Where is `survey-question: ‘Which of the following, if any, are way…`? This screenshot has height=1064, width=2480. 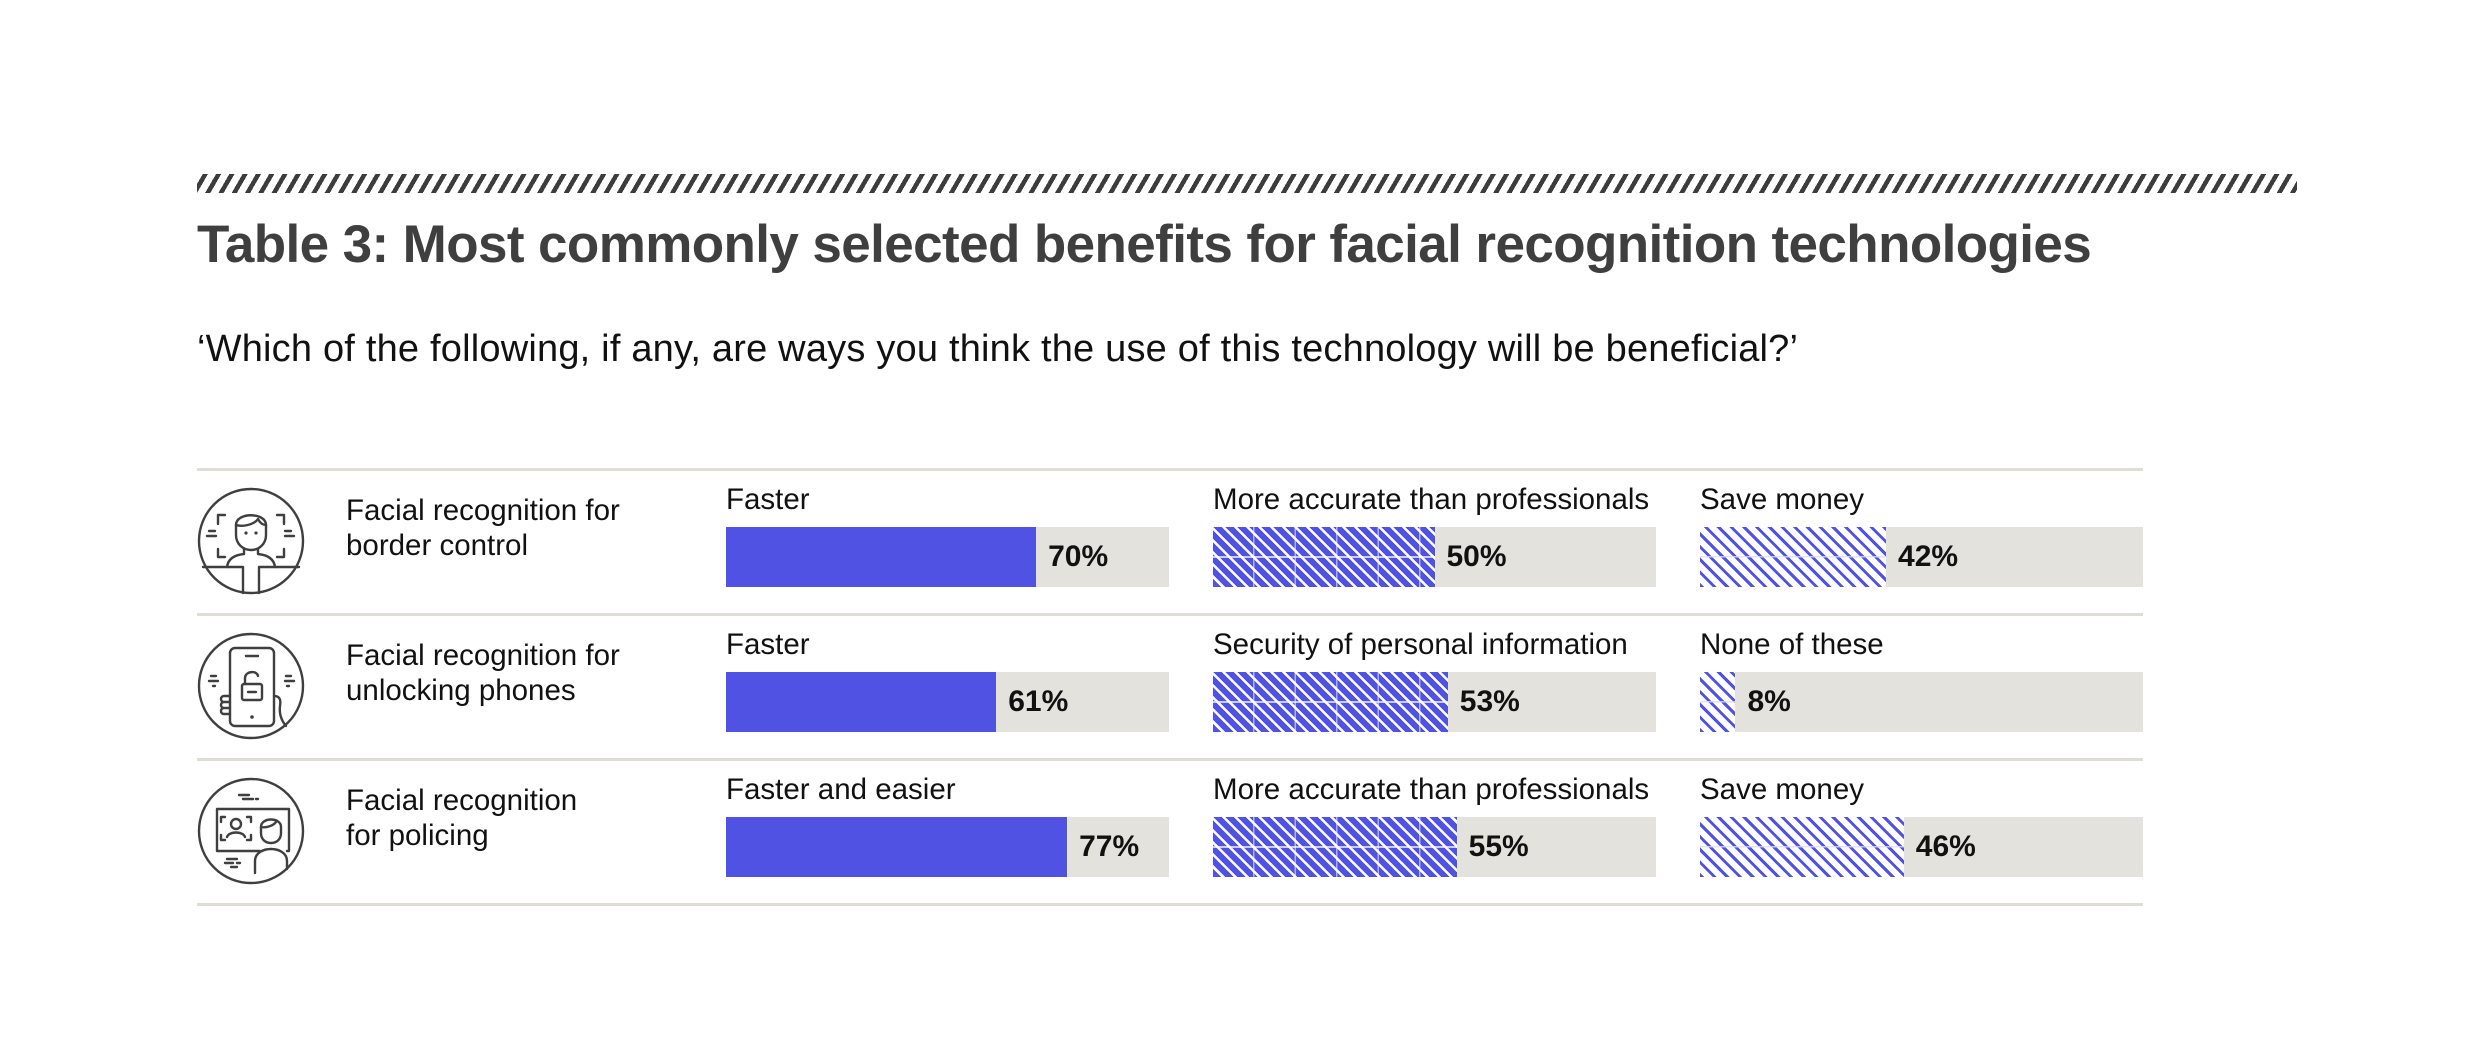
survey-question: ‘Which of the following, if any, are way… is located at coordinates (998, 349).